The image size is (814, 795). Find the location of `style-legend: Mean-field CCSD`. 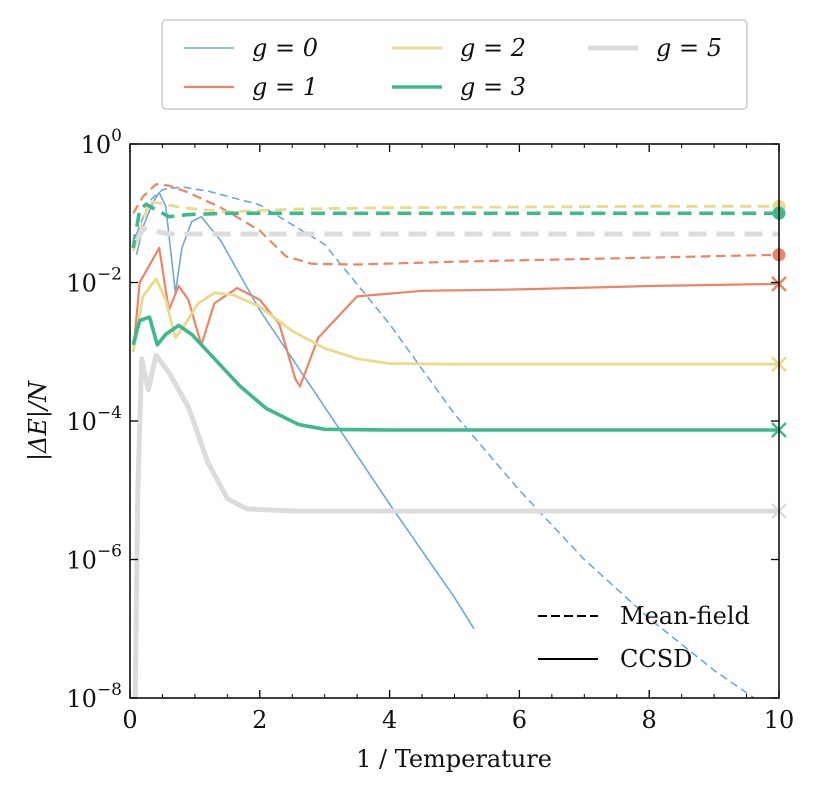

style-legend: Mean-field CCSD is located at coordinates (644, 637).